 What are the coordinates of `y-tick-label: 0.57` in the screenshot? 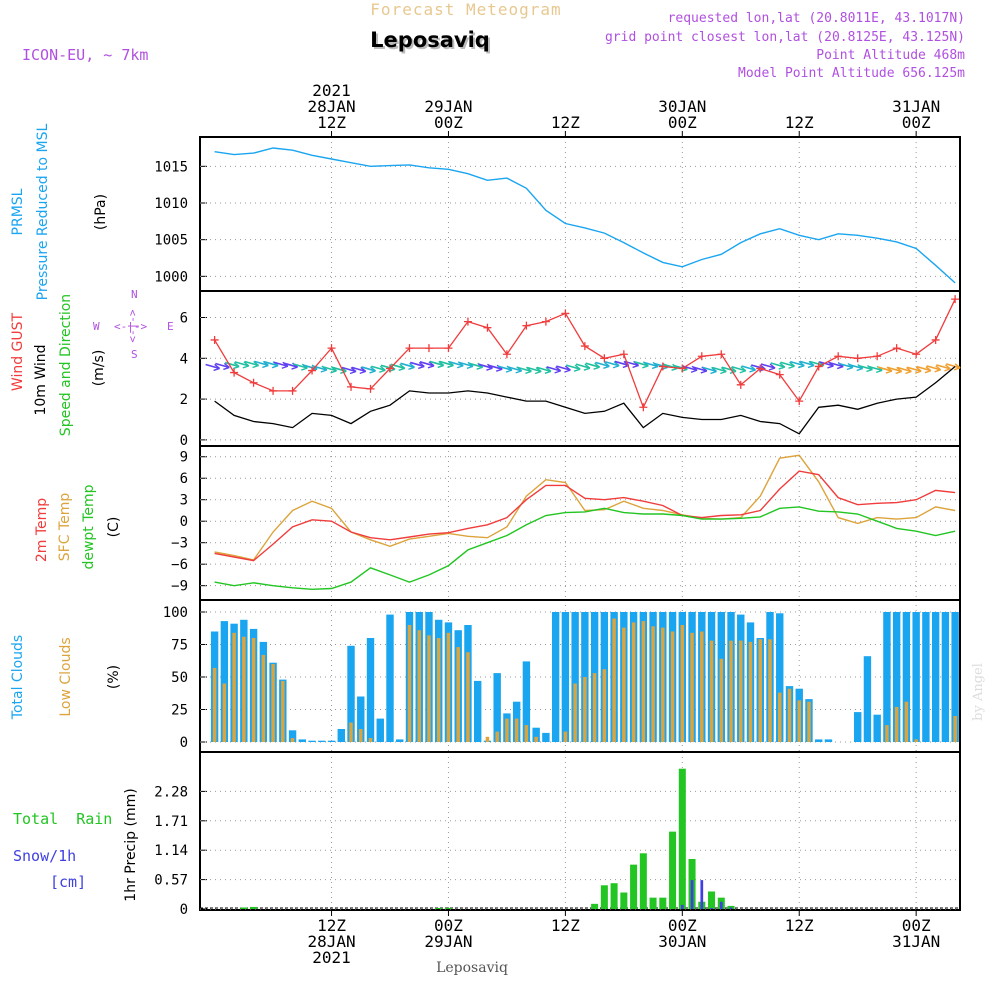 It's located at (171, 881).